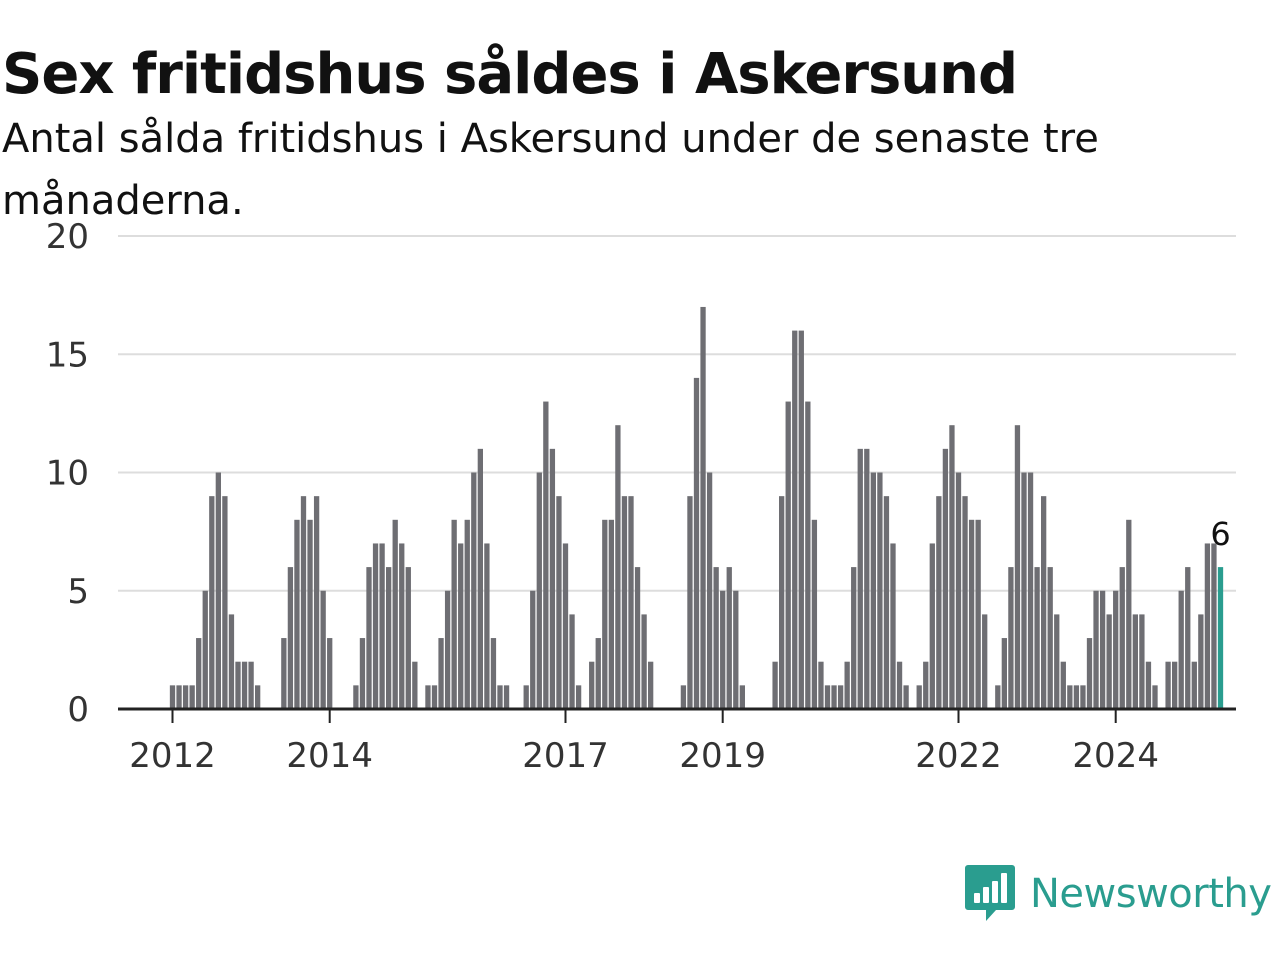 The image size is (1280, 960). What do you see at coordinates (67, 355) in the screenshot?
I see `y-tick-label-15: 15` at bounding box center [67, 355].